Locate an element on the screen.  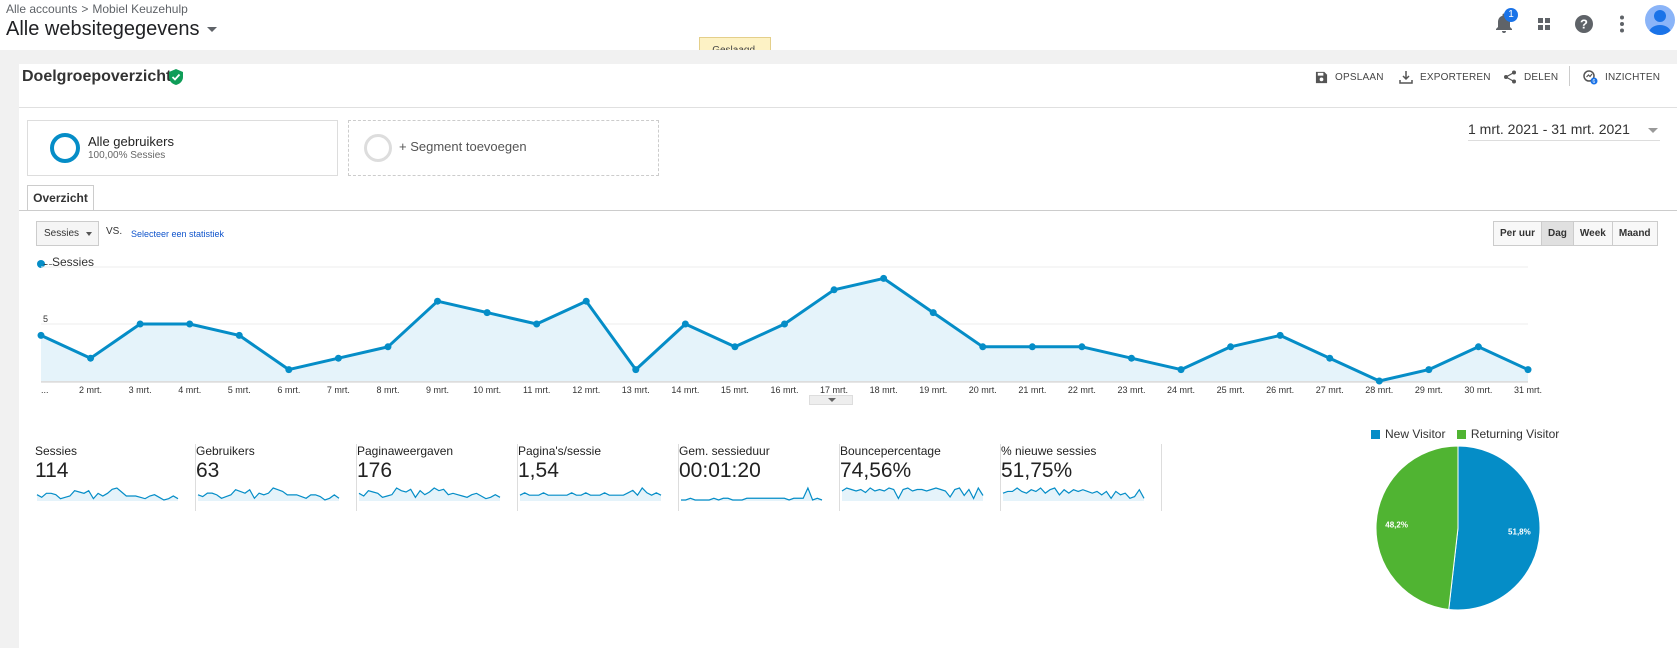
x-tick-label: 20 mrt. is located at coordinates (983, 390).